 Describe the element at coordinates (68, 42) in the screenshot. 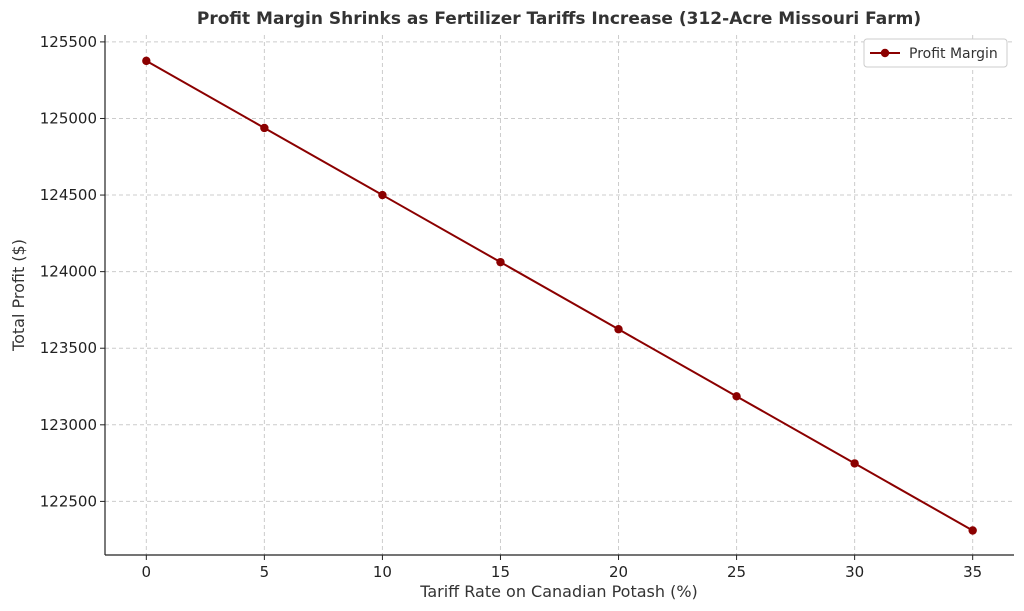

I see `y-tick-label: 125500` at that location.